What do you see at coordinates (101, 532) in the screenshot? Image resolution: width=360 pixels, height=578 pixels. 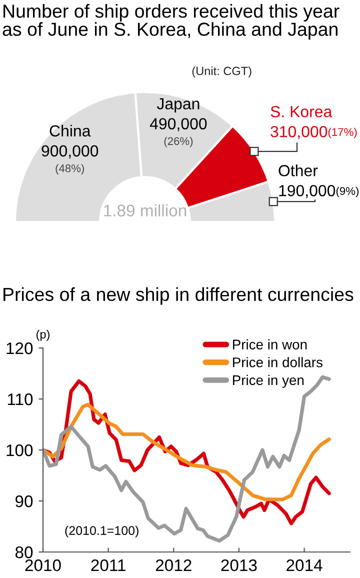 I see `annotation: (2010.1=100)` at bounding box center [101, 532].